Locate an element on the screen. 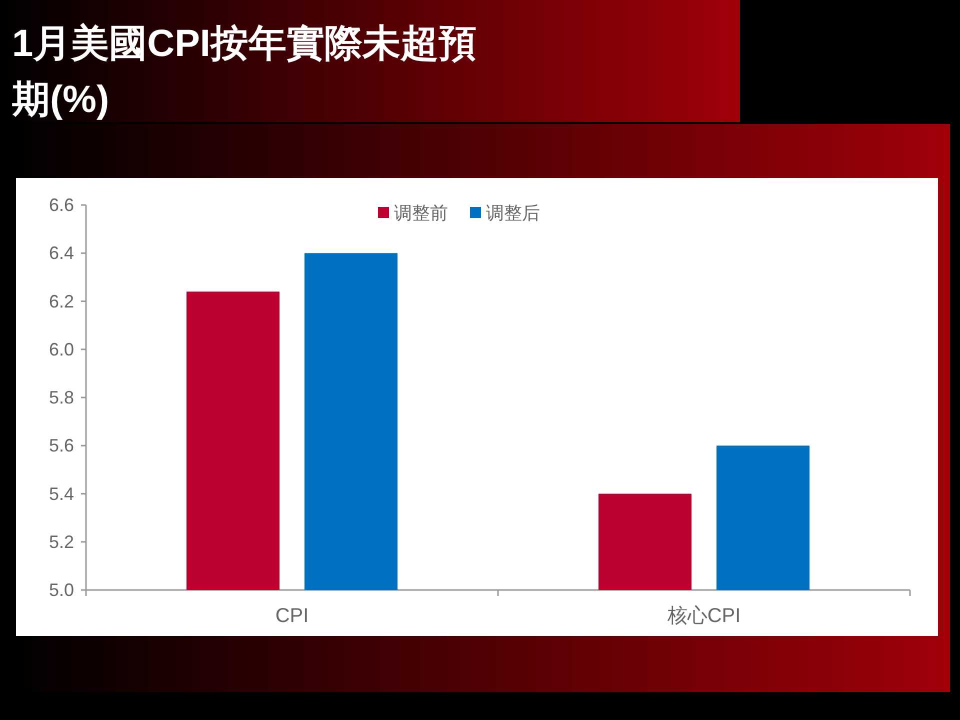 The image size is (960, 720). x-tick-label: CPI is located at coordinates (292, 616).